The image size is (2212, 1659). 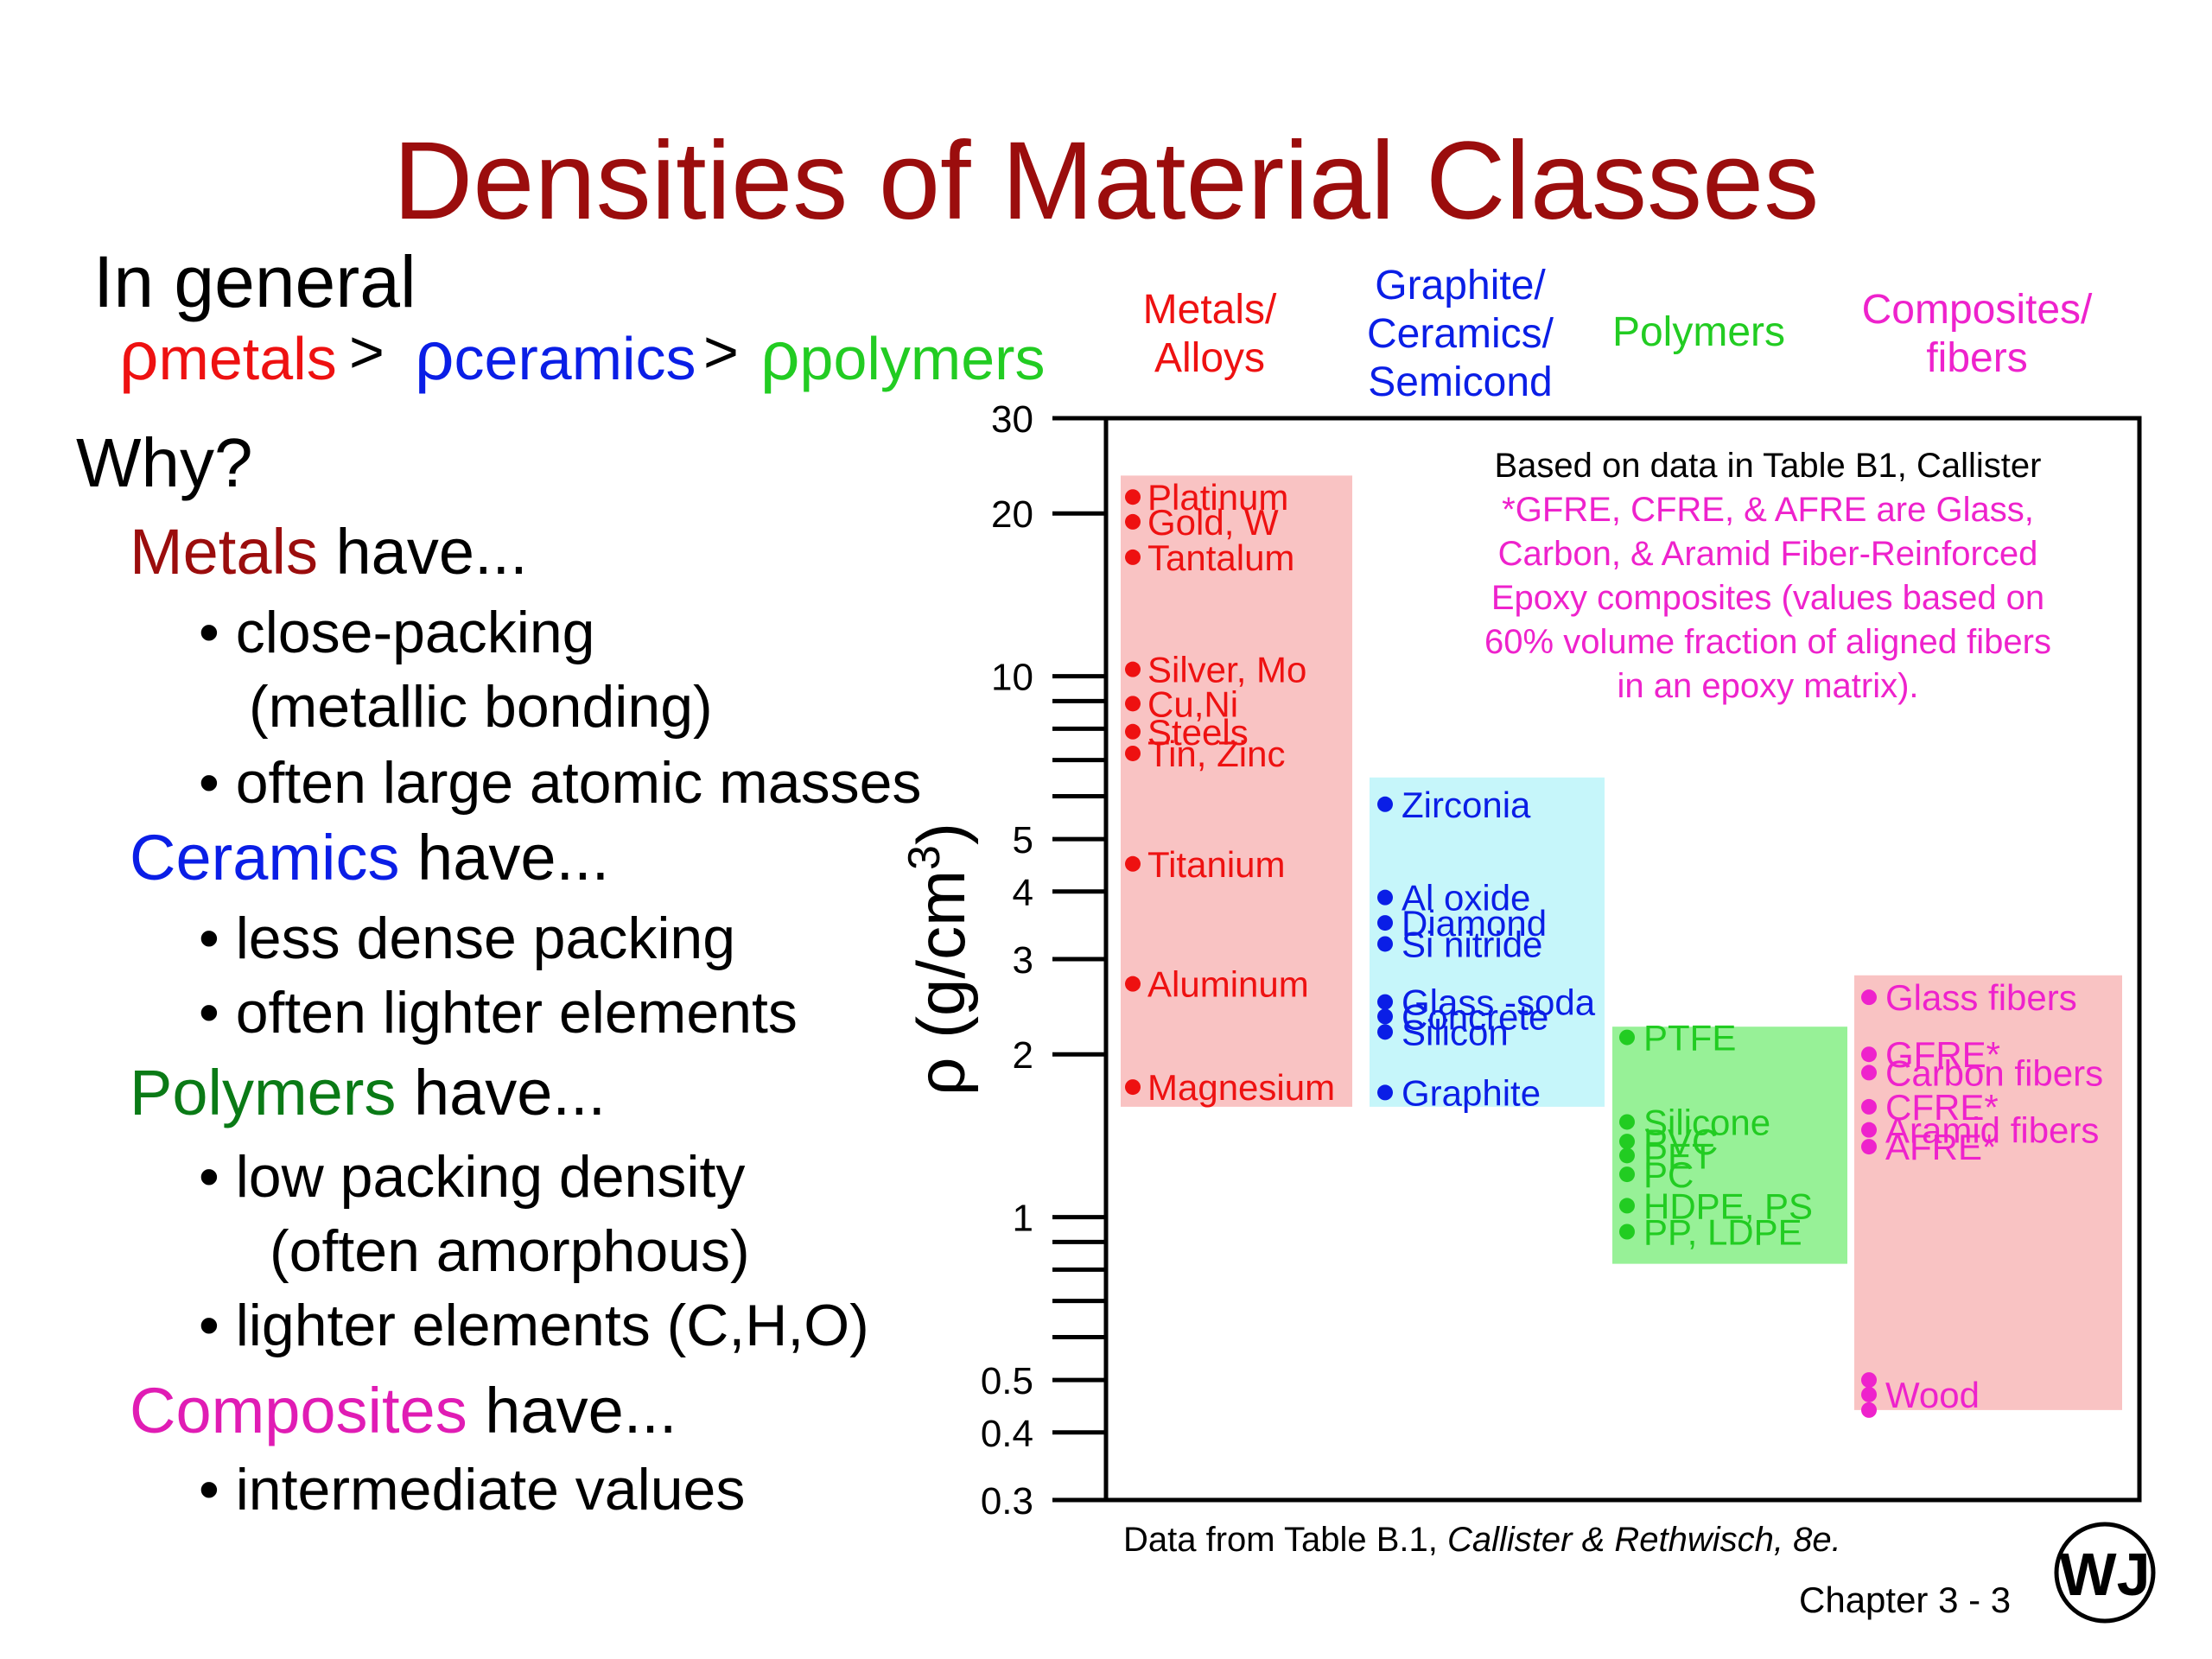 I want to click on publisher-logo: WJ, so click(x=2105, y=1573).